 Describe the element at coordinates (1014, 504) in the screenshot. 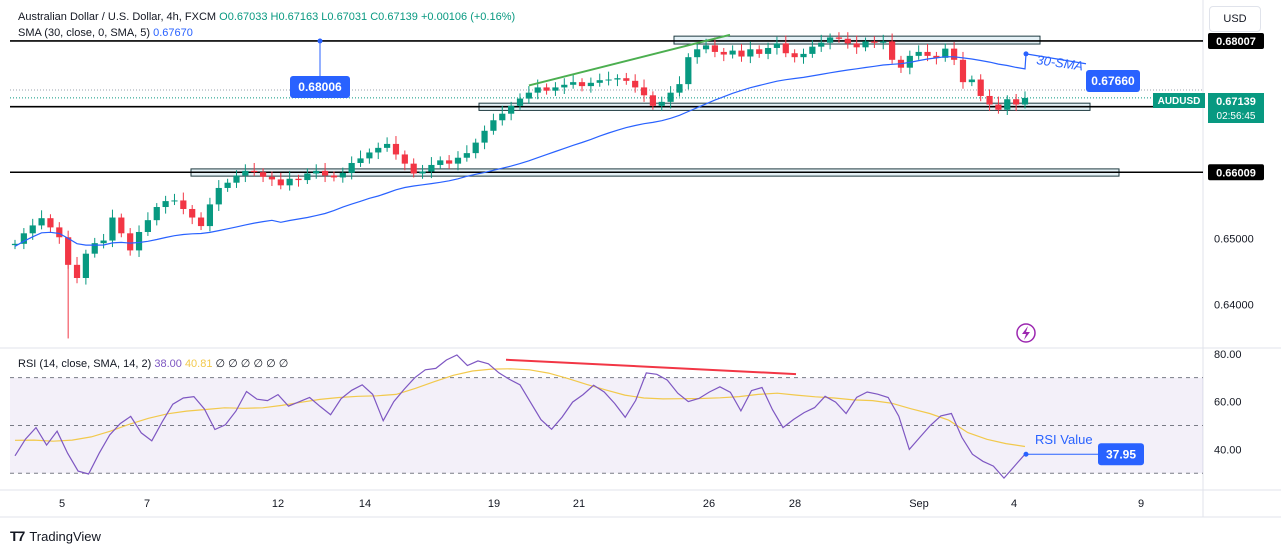

I see `time-tick-label: 4` at that location.